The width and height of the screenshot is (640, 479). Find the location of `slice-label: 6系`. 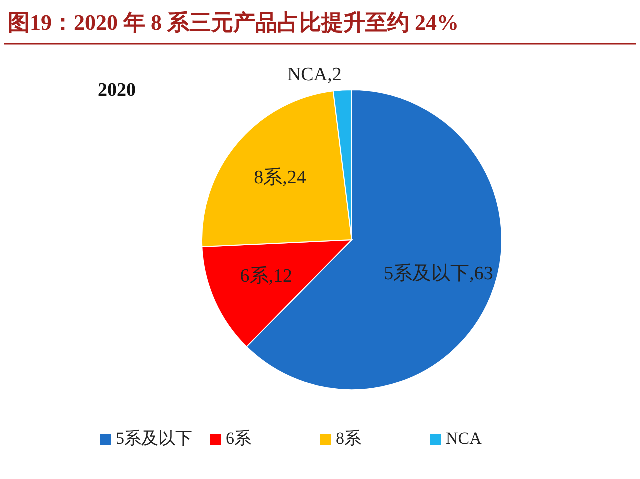

slice-label: 6系 is located at coordinates (254, 277).